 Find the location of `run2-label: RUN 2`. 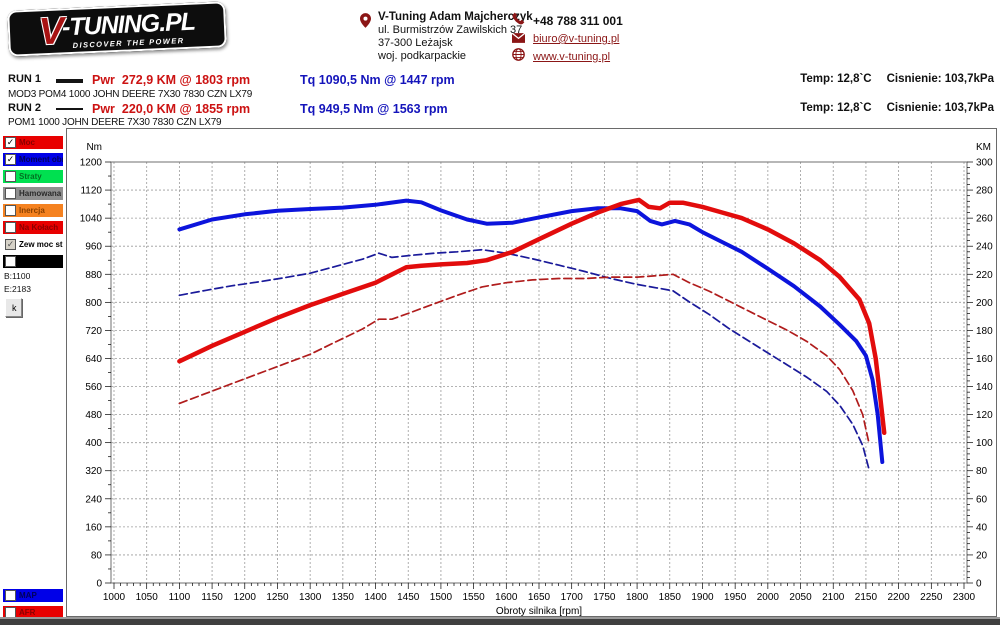

run2-label: RUN 2 is located at coordinates (25, 108).